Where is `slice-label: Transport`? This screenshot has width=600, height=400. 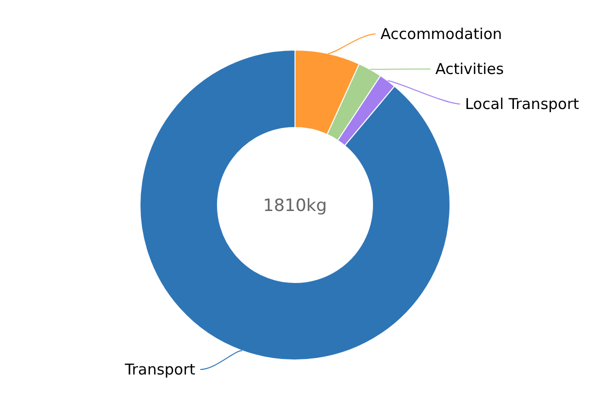 slice-label: Transport is located at coordinates (160, 369).